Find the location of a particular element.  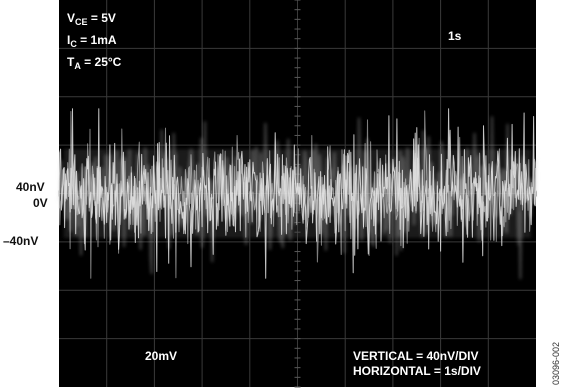

y-tick-label-0v: 0V is located at coordinates (40, 203).